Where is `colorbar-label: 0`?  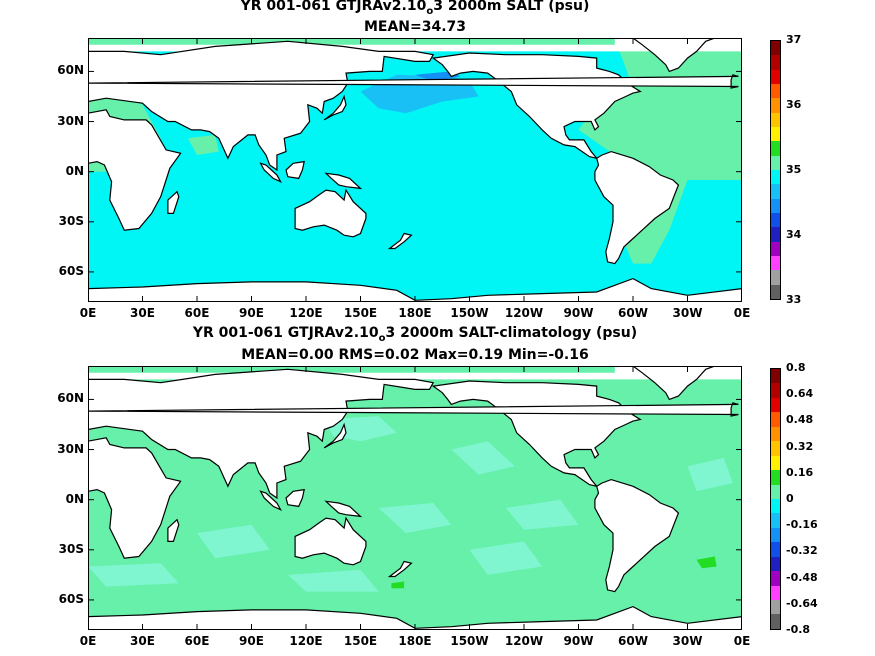 colorbar-label: 0 is located at coordinates (790, 498).